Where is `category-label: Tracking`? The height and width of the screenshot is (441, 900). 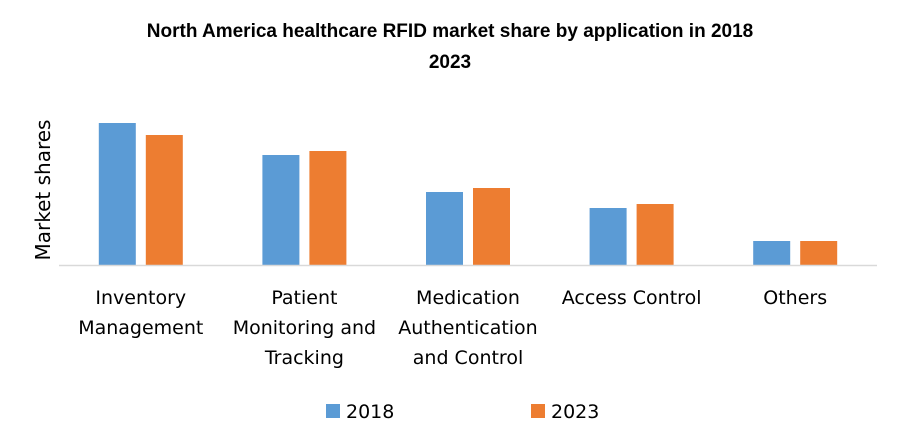
category-label: Tracking is located at coordinates (304, 358).